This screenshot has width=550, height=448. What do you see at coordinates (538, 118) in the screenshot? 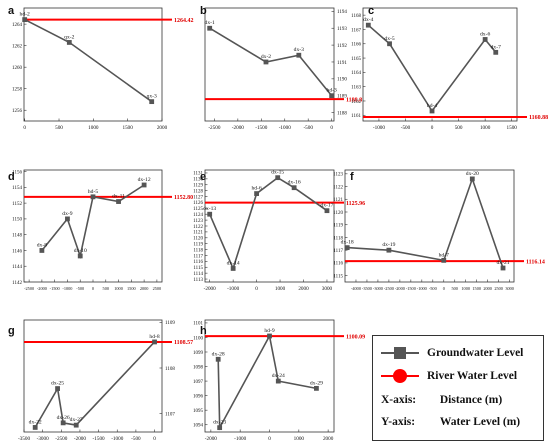
I see `panel-c-river-label: 1160.88` at bounding box center [538, 118].